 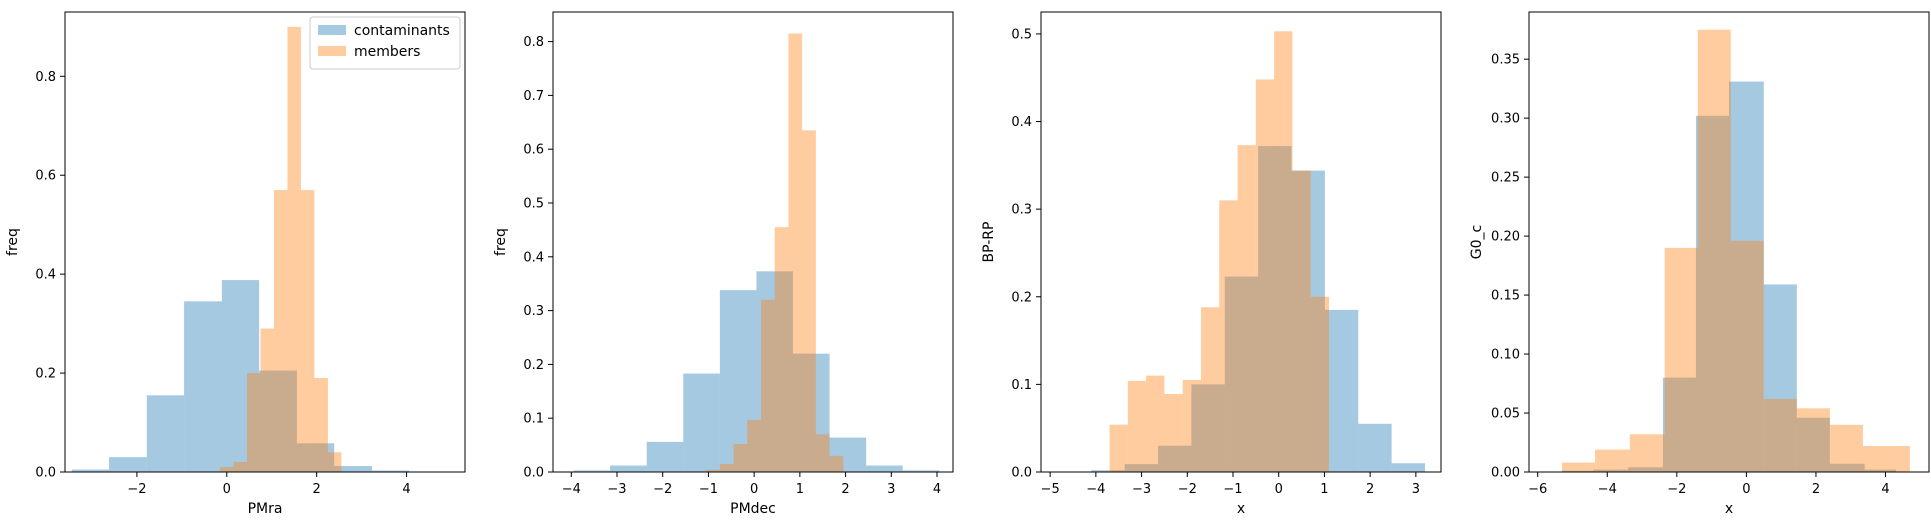 I want to click on x-tick-label: −3, so click(x=616, y=489).